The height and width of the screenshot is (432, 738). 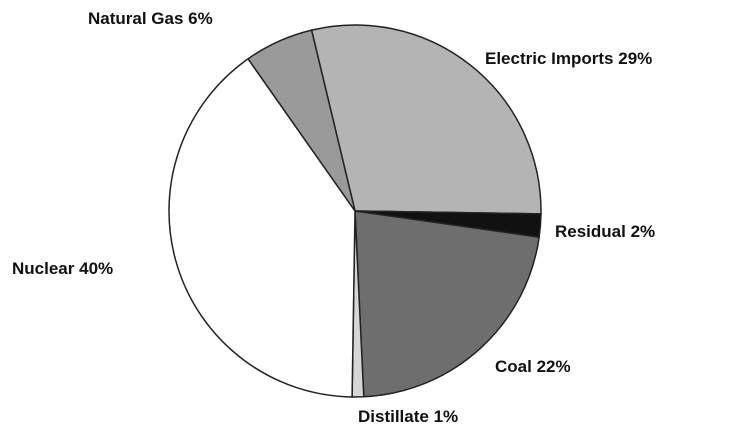 What do you see at coordinates (446, 416) in the screenshot?
I see `slice-value: 1%` at bounding box center [446, 416].